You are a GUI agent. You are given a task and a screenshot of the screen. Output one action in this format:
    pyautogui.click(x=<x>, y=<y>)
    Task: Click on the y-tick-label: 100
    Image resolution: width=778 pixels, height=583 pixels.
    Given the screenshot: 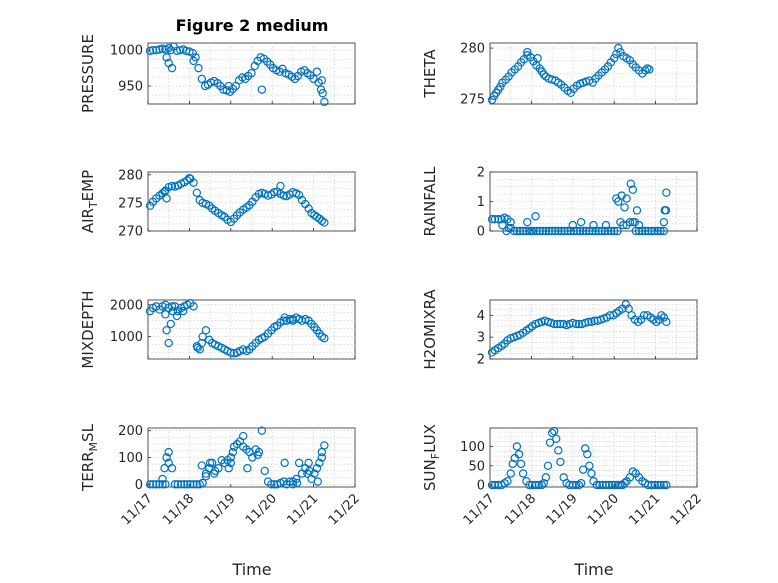 What is the action you would take?
    pyautogui.click(x=130, y=458)
    